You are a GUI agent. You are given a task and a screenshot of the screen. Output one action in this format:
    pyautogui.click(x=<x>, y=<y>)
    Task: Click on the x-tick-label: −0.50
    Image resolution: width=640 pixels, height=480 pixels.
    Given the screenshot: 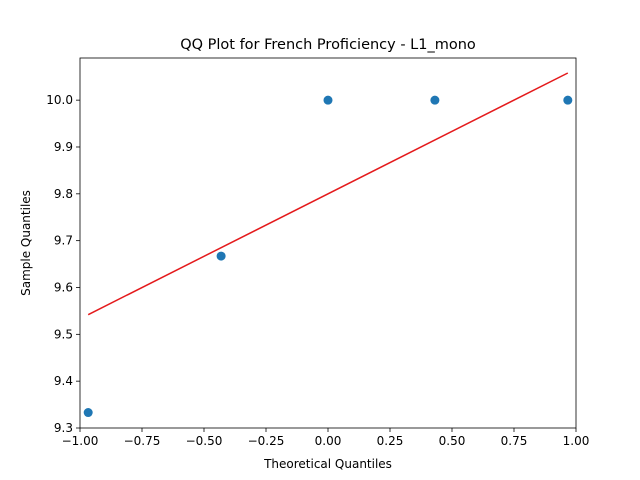 What is the action you would take?
    pyautogui.click(x=204, y=441)
    